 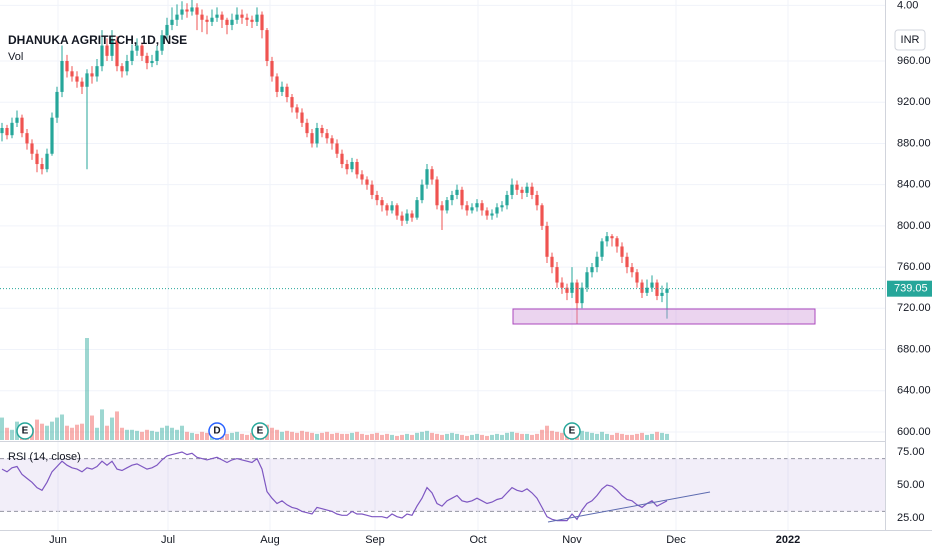 What do you see at coordinates (914, 185) in the screenshot?
I see `y-tick-label: 840.00` at bounding box center [914, 185].